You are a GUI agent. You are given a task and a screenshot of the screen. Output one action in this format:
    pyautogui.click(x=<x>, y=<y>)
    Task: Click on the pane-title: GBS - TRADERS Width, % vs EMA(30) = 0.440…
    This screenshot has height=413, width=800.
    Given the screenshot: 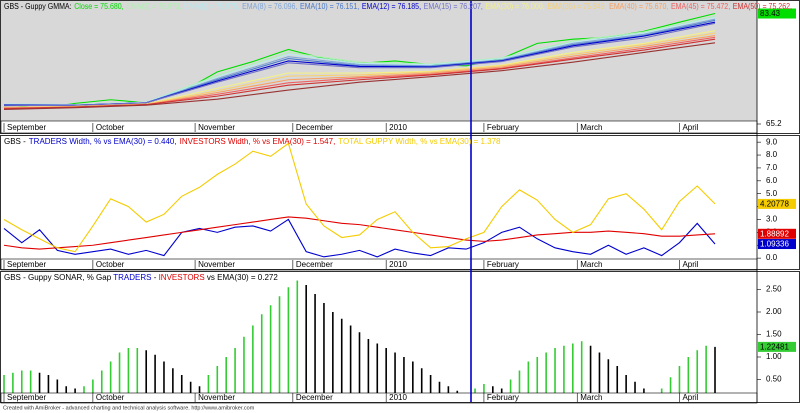 What is the action you would take?
    pyautogui.click(x=252, y=141)
    